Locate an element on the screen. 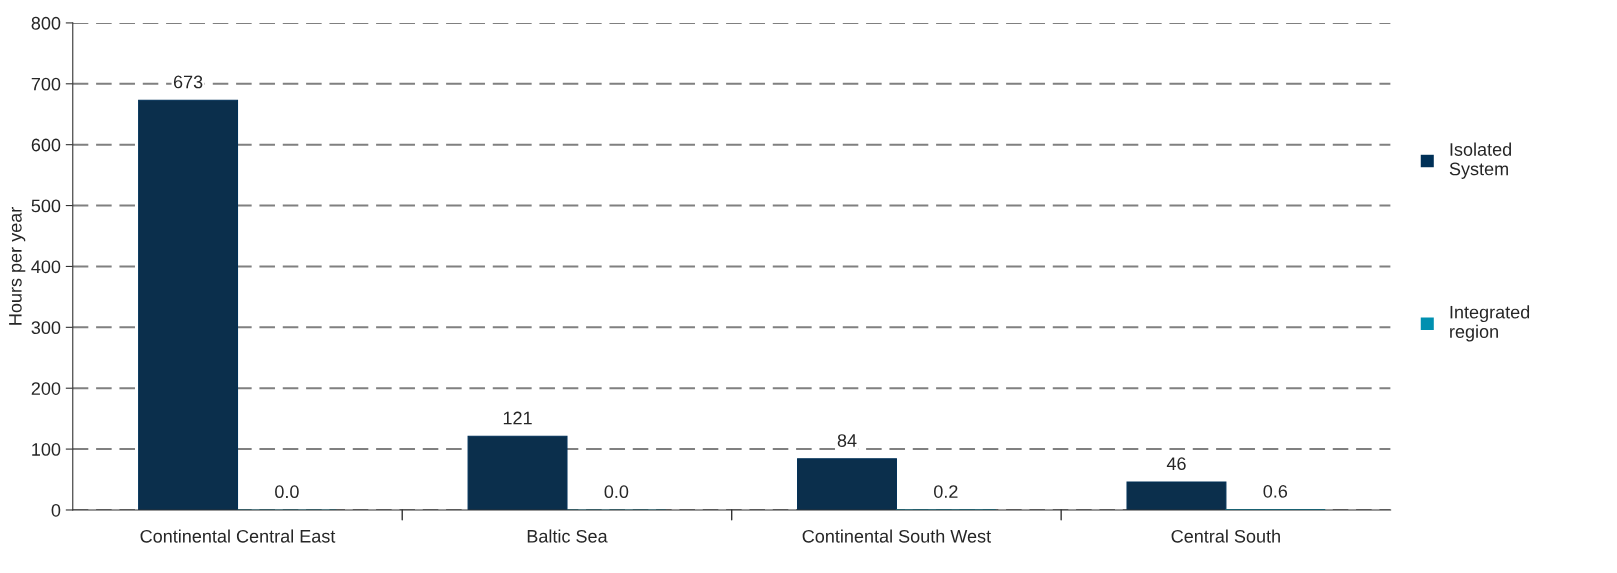 Image resolution: width=1617 pixels, height=573 pixels. y-tick-label: 0 is located at coordinates (56, 510).